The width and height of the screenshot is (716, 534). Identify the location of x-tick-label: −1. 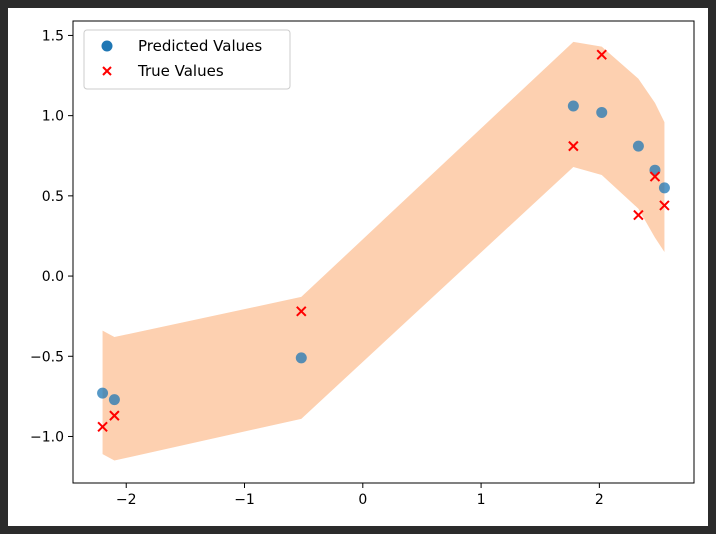
(244, 500).